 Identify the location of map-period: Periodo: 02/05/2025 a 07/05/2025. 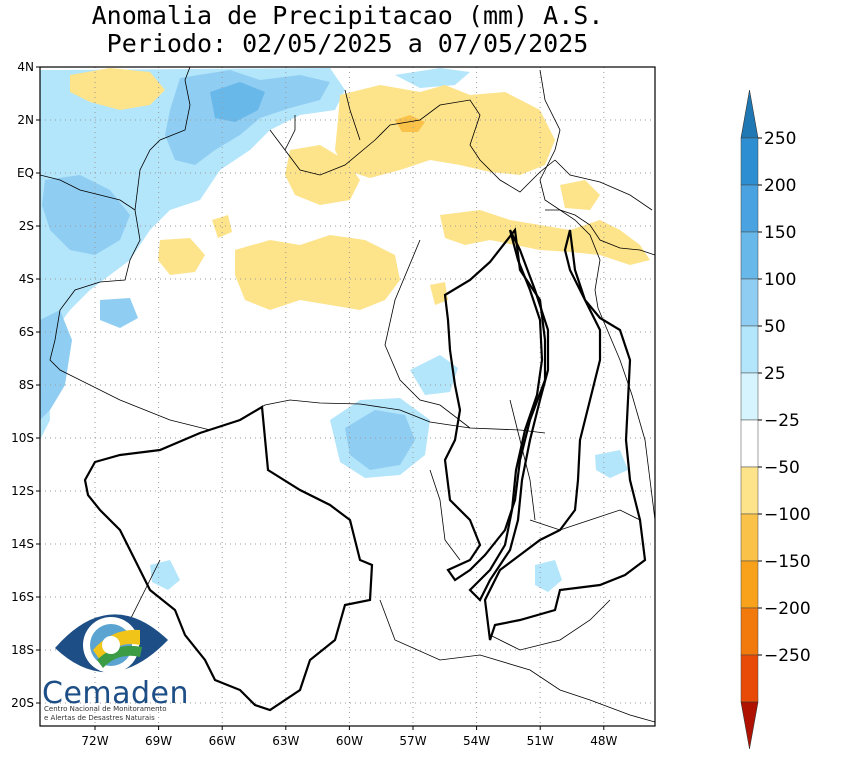
(347, 43).